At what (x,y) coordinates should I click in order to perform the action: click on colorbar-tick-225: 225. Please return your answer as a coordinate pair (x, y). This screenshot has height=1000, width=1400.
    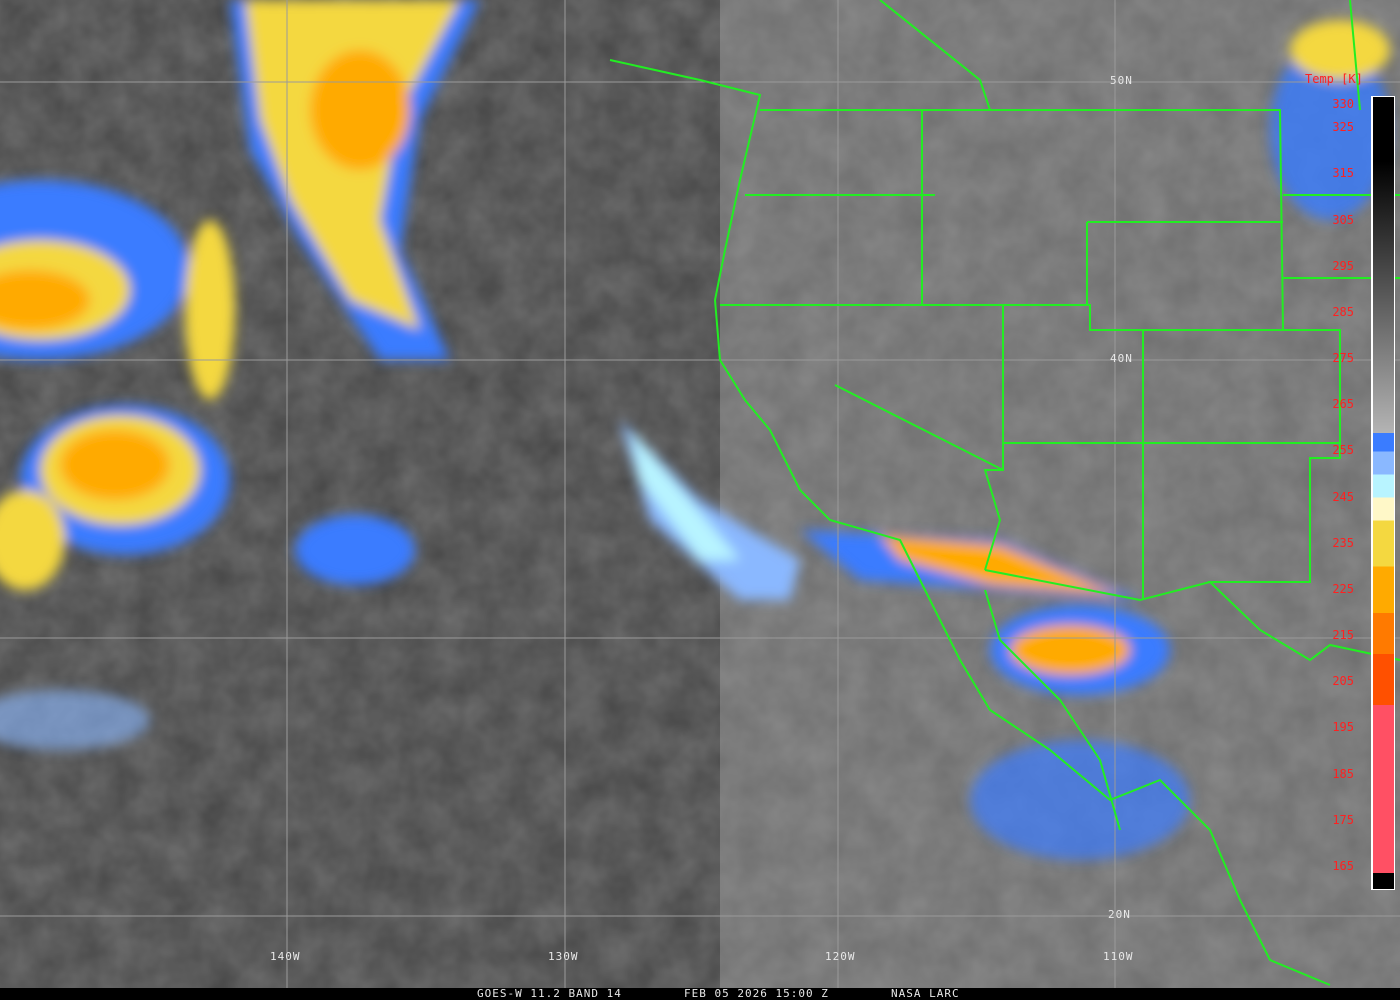
    Looking at the image, I should click on (1343, 588).